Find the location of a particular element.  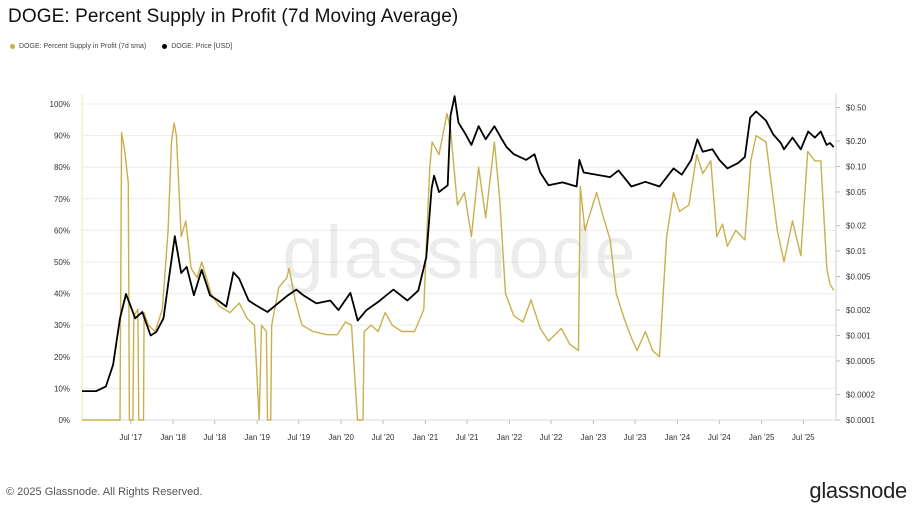

x-tick-label: Jan '24 is located at coordinates (678, 437).